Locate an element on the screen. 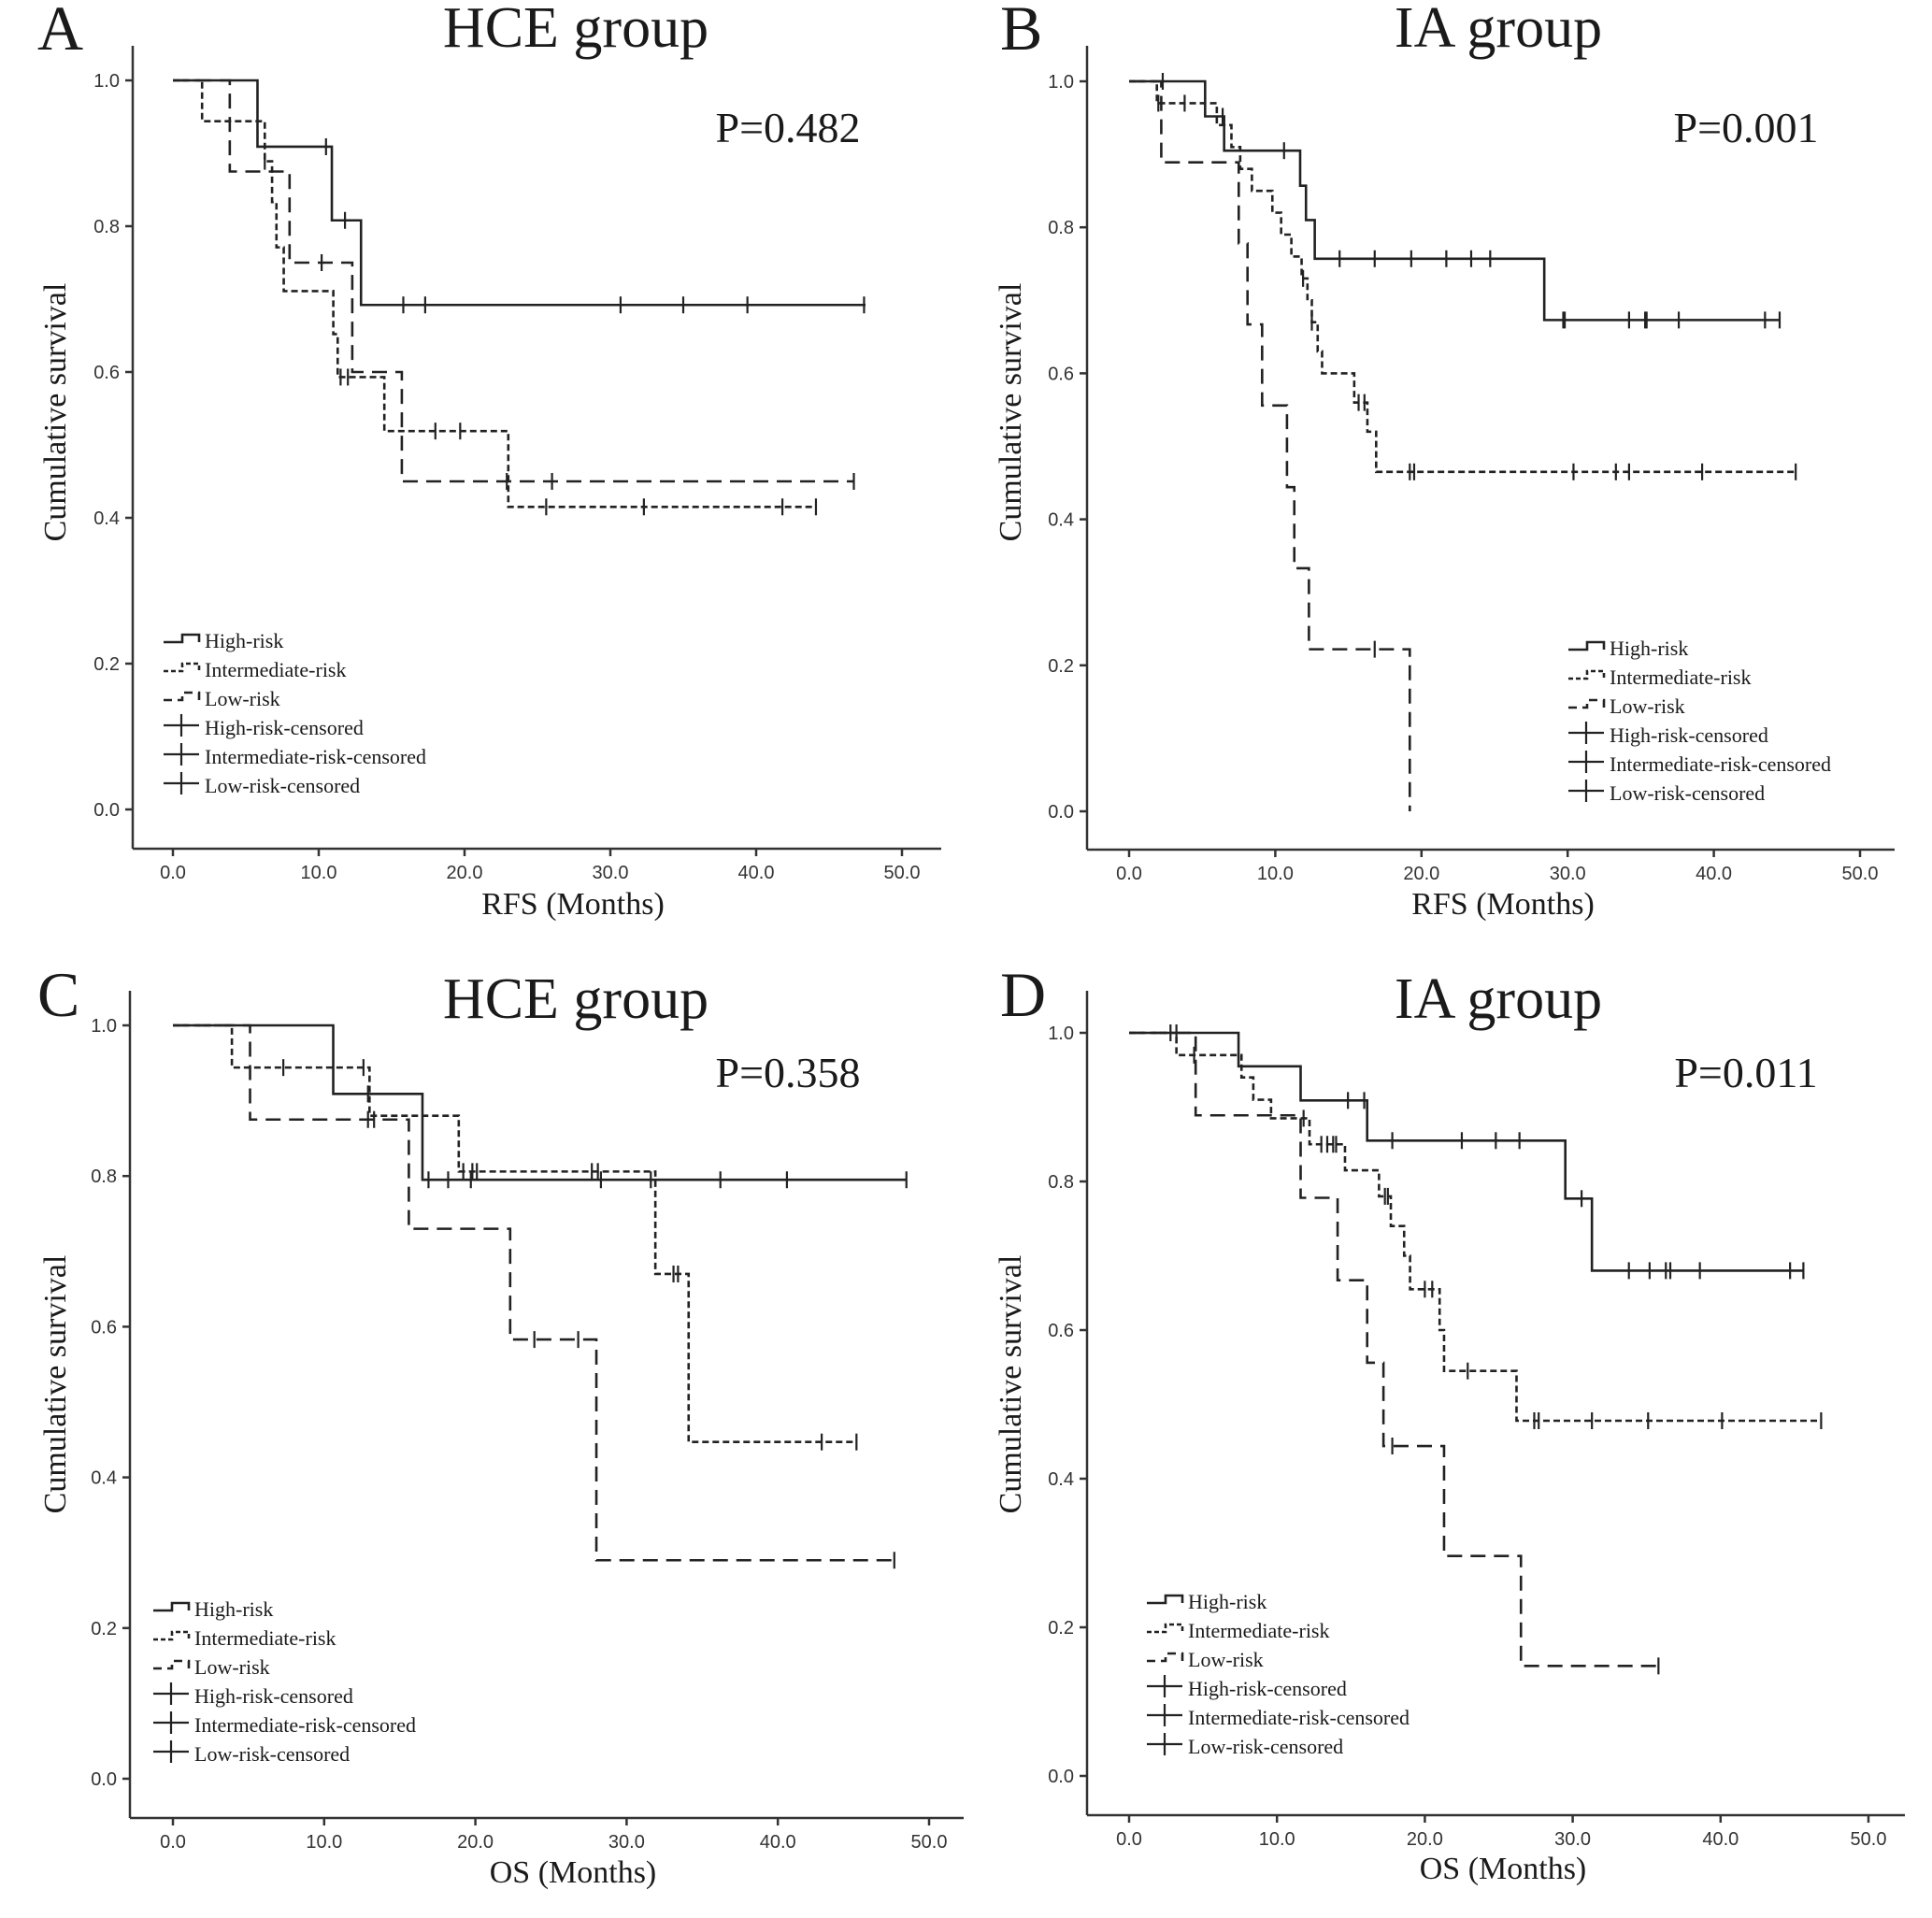 This screenshot has width=1932, height=1918. panel-letter: A is located at coordinates (60, 32).